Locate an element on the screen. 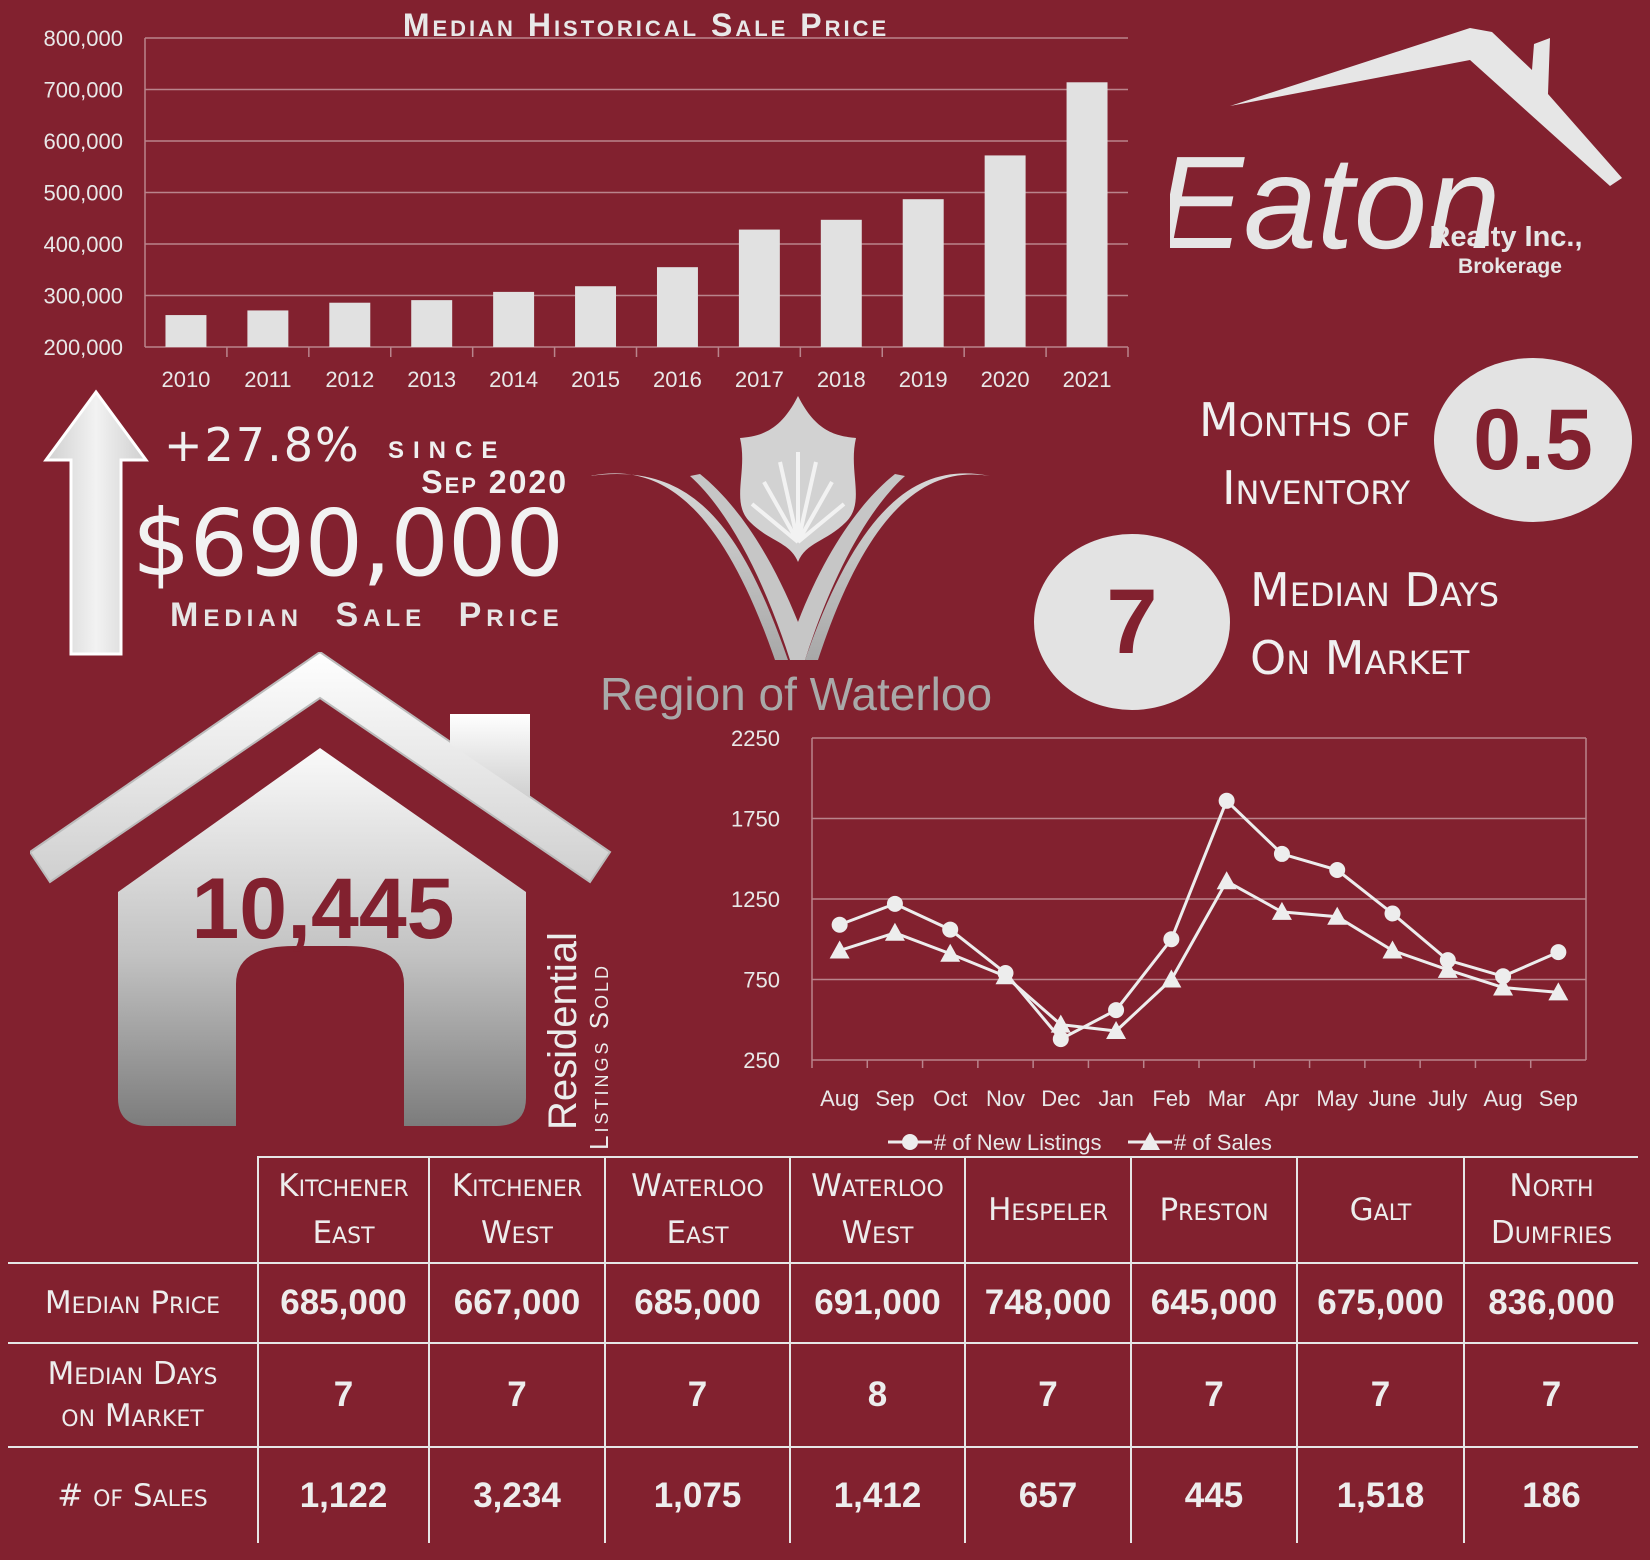 The width and height of the screenshot is (1650, 1560). table-cell: 667,000 is located at coordinates (517, 1303).